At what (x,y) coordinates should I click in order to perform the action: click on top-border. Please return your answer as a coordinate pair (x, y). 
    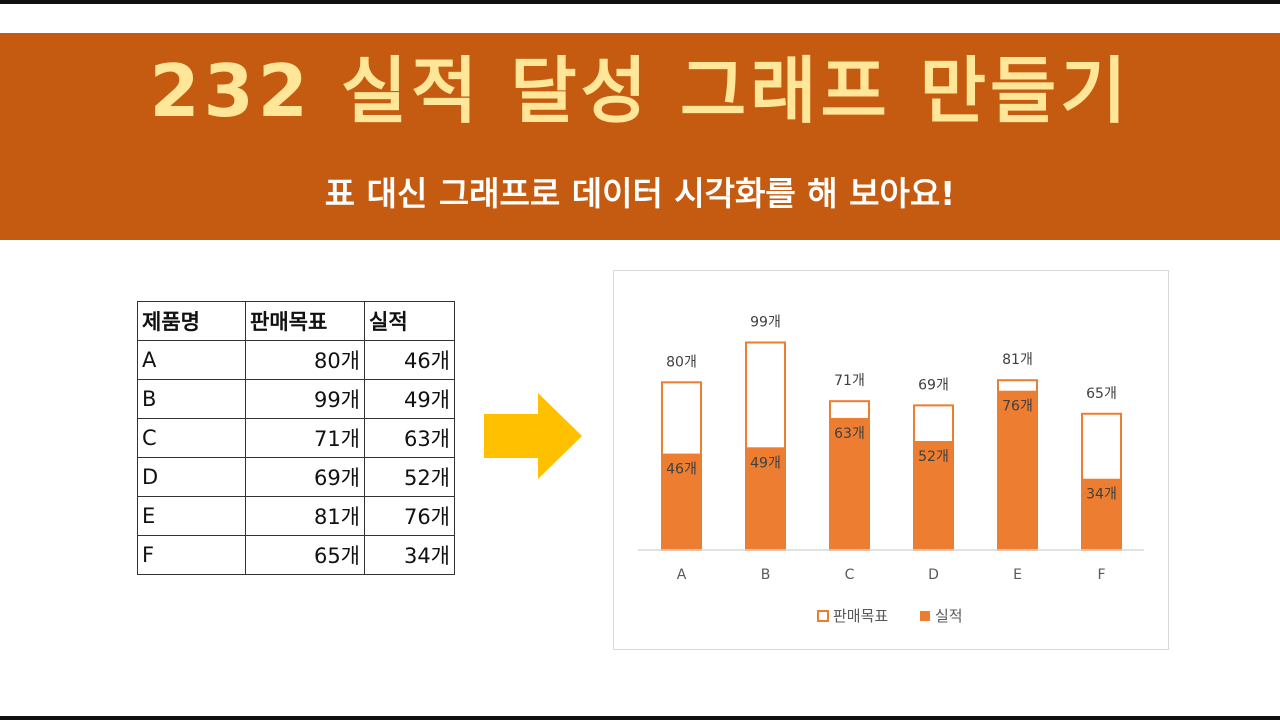
    Looking at the image, I should click on (640, 2).